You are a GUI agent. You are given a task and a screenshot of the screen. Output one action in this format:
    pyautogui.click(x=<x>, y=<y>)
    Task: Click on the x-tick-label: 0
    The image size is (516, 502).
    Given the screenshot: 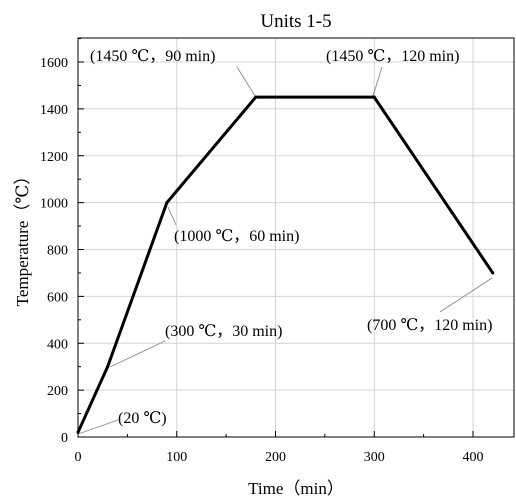 What is the action you would take?
    pyautogui.click(x=78, y=457)
    